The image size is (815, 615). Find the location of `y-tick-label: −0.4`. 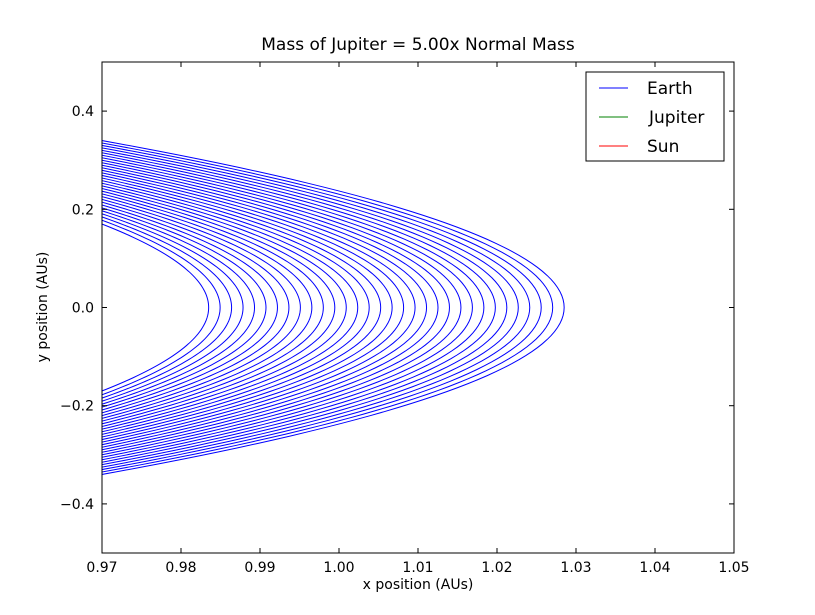

y-tick-label: −0.4 is located at coordinates (77, 505).